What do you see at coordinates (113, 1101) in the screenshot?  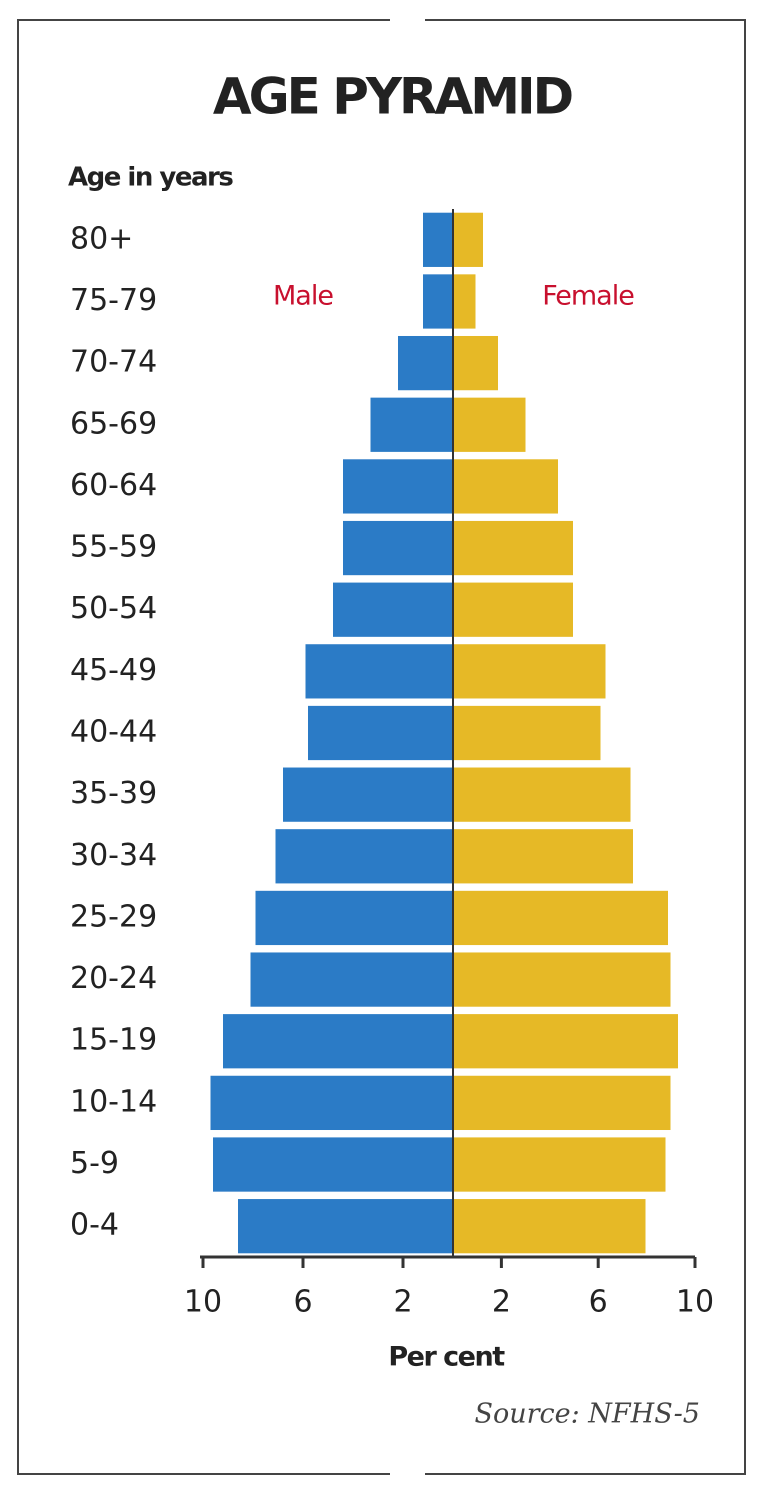 I see `y-tick-label: 10-14` at bounding box center [113, 1101].